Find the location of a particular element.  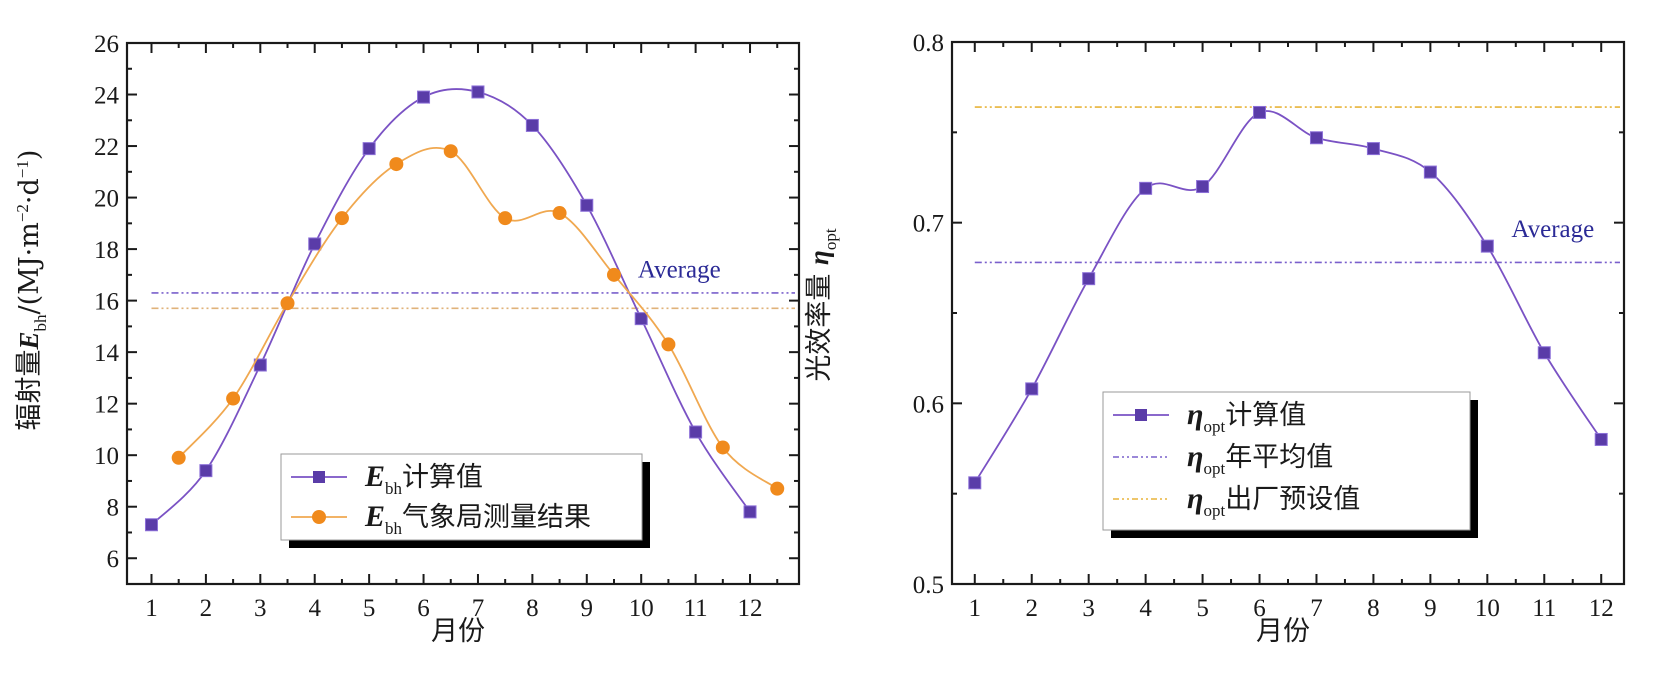

legend-suffix: 气象局测量结果 is located at coordinates (496, 517).